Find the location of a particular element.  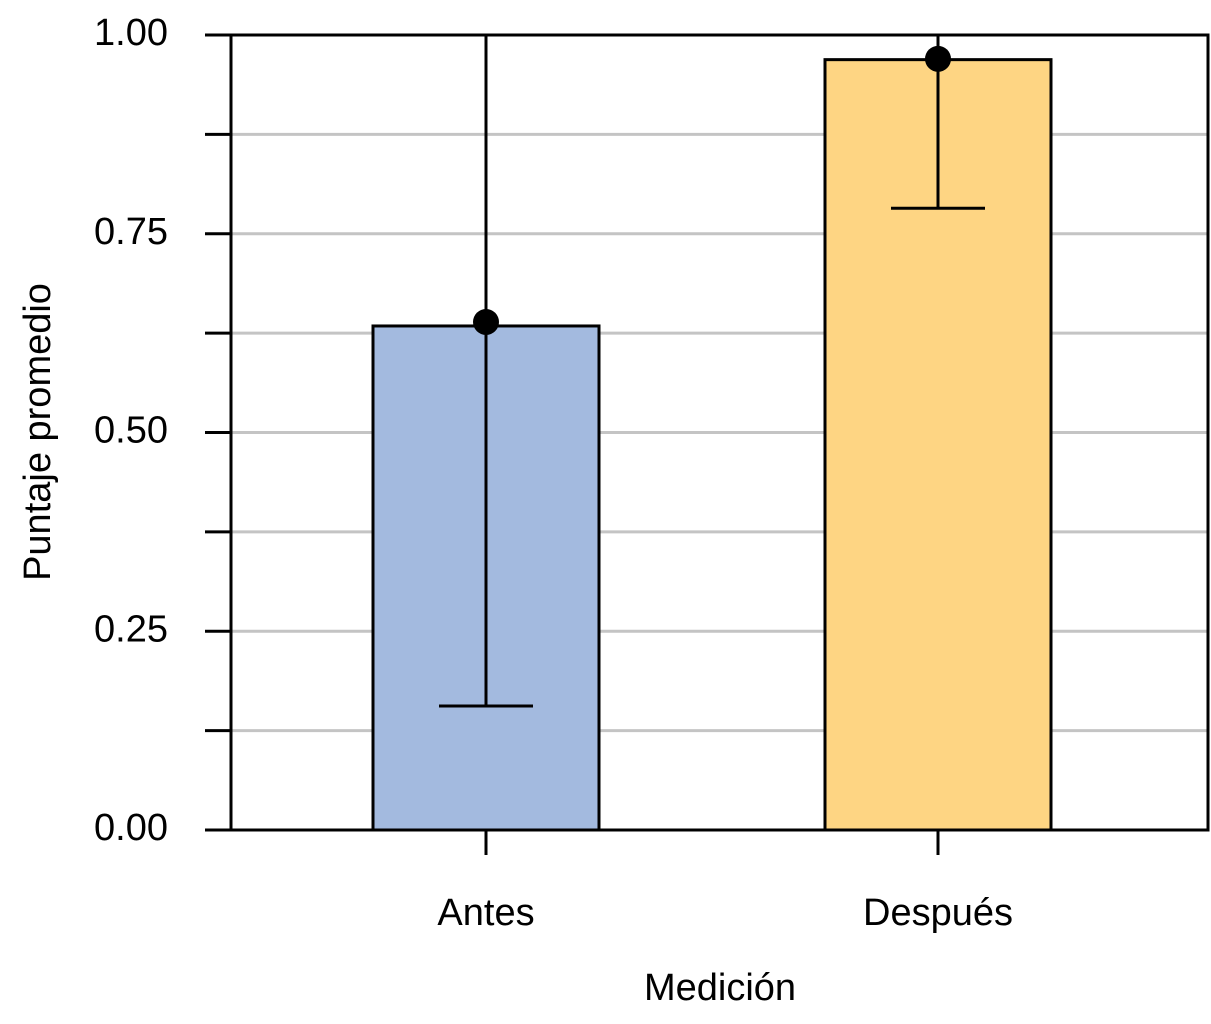

x-axis-label: Medición is located at coordinates (720, 988).